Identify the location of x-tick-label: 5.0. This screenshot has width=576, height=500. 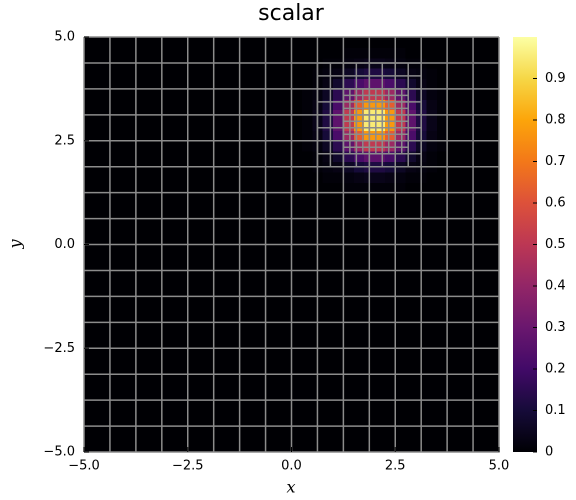
(499, 466).